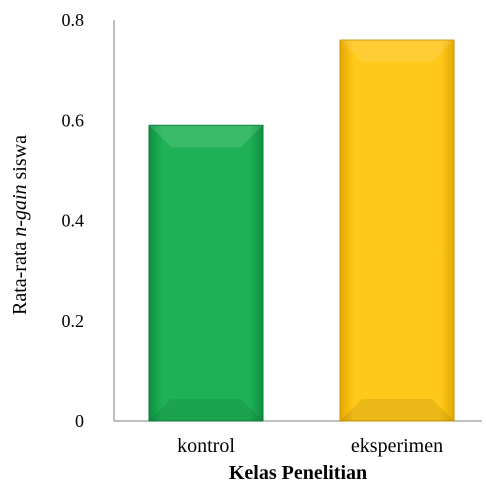 The image size is (486, 488). What do you see at coordinates (79, 421) in the screenshot?
I see `y-tick-label: 0` at bounding box center [79, 421].